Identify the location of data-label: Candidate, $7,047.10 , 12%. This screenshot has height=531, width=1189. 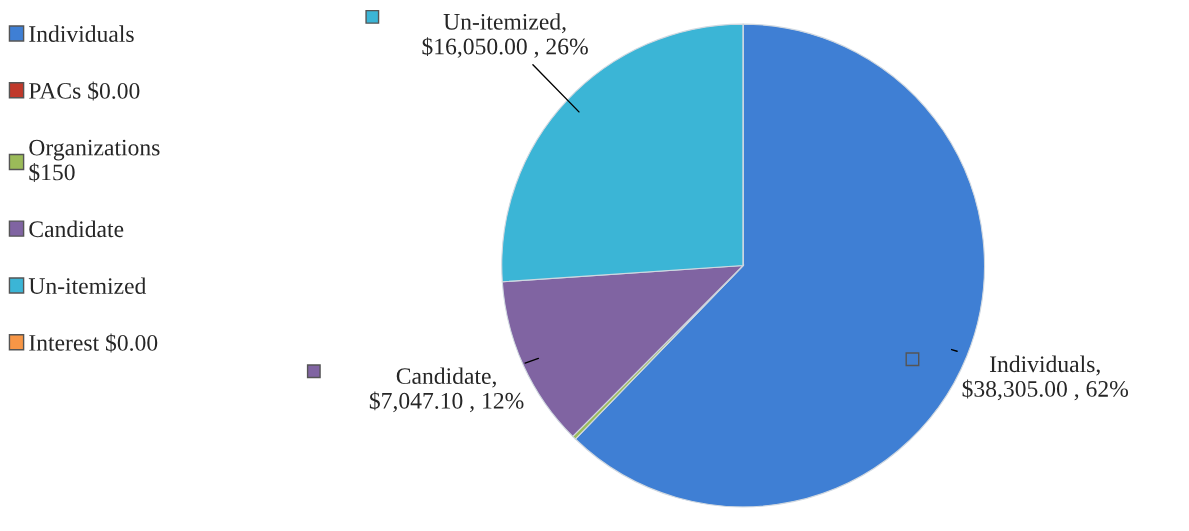
(446, 390).